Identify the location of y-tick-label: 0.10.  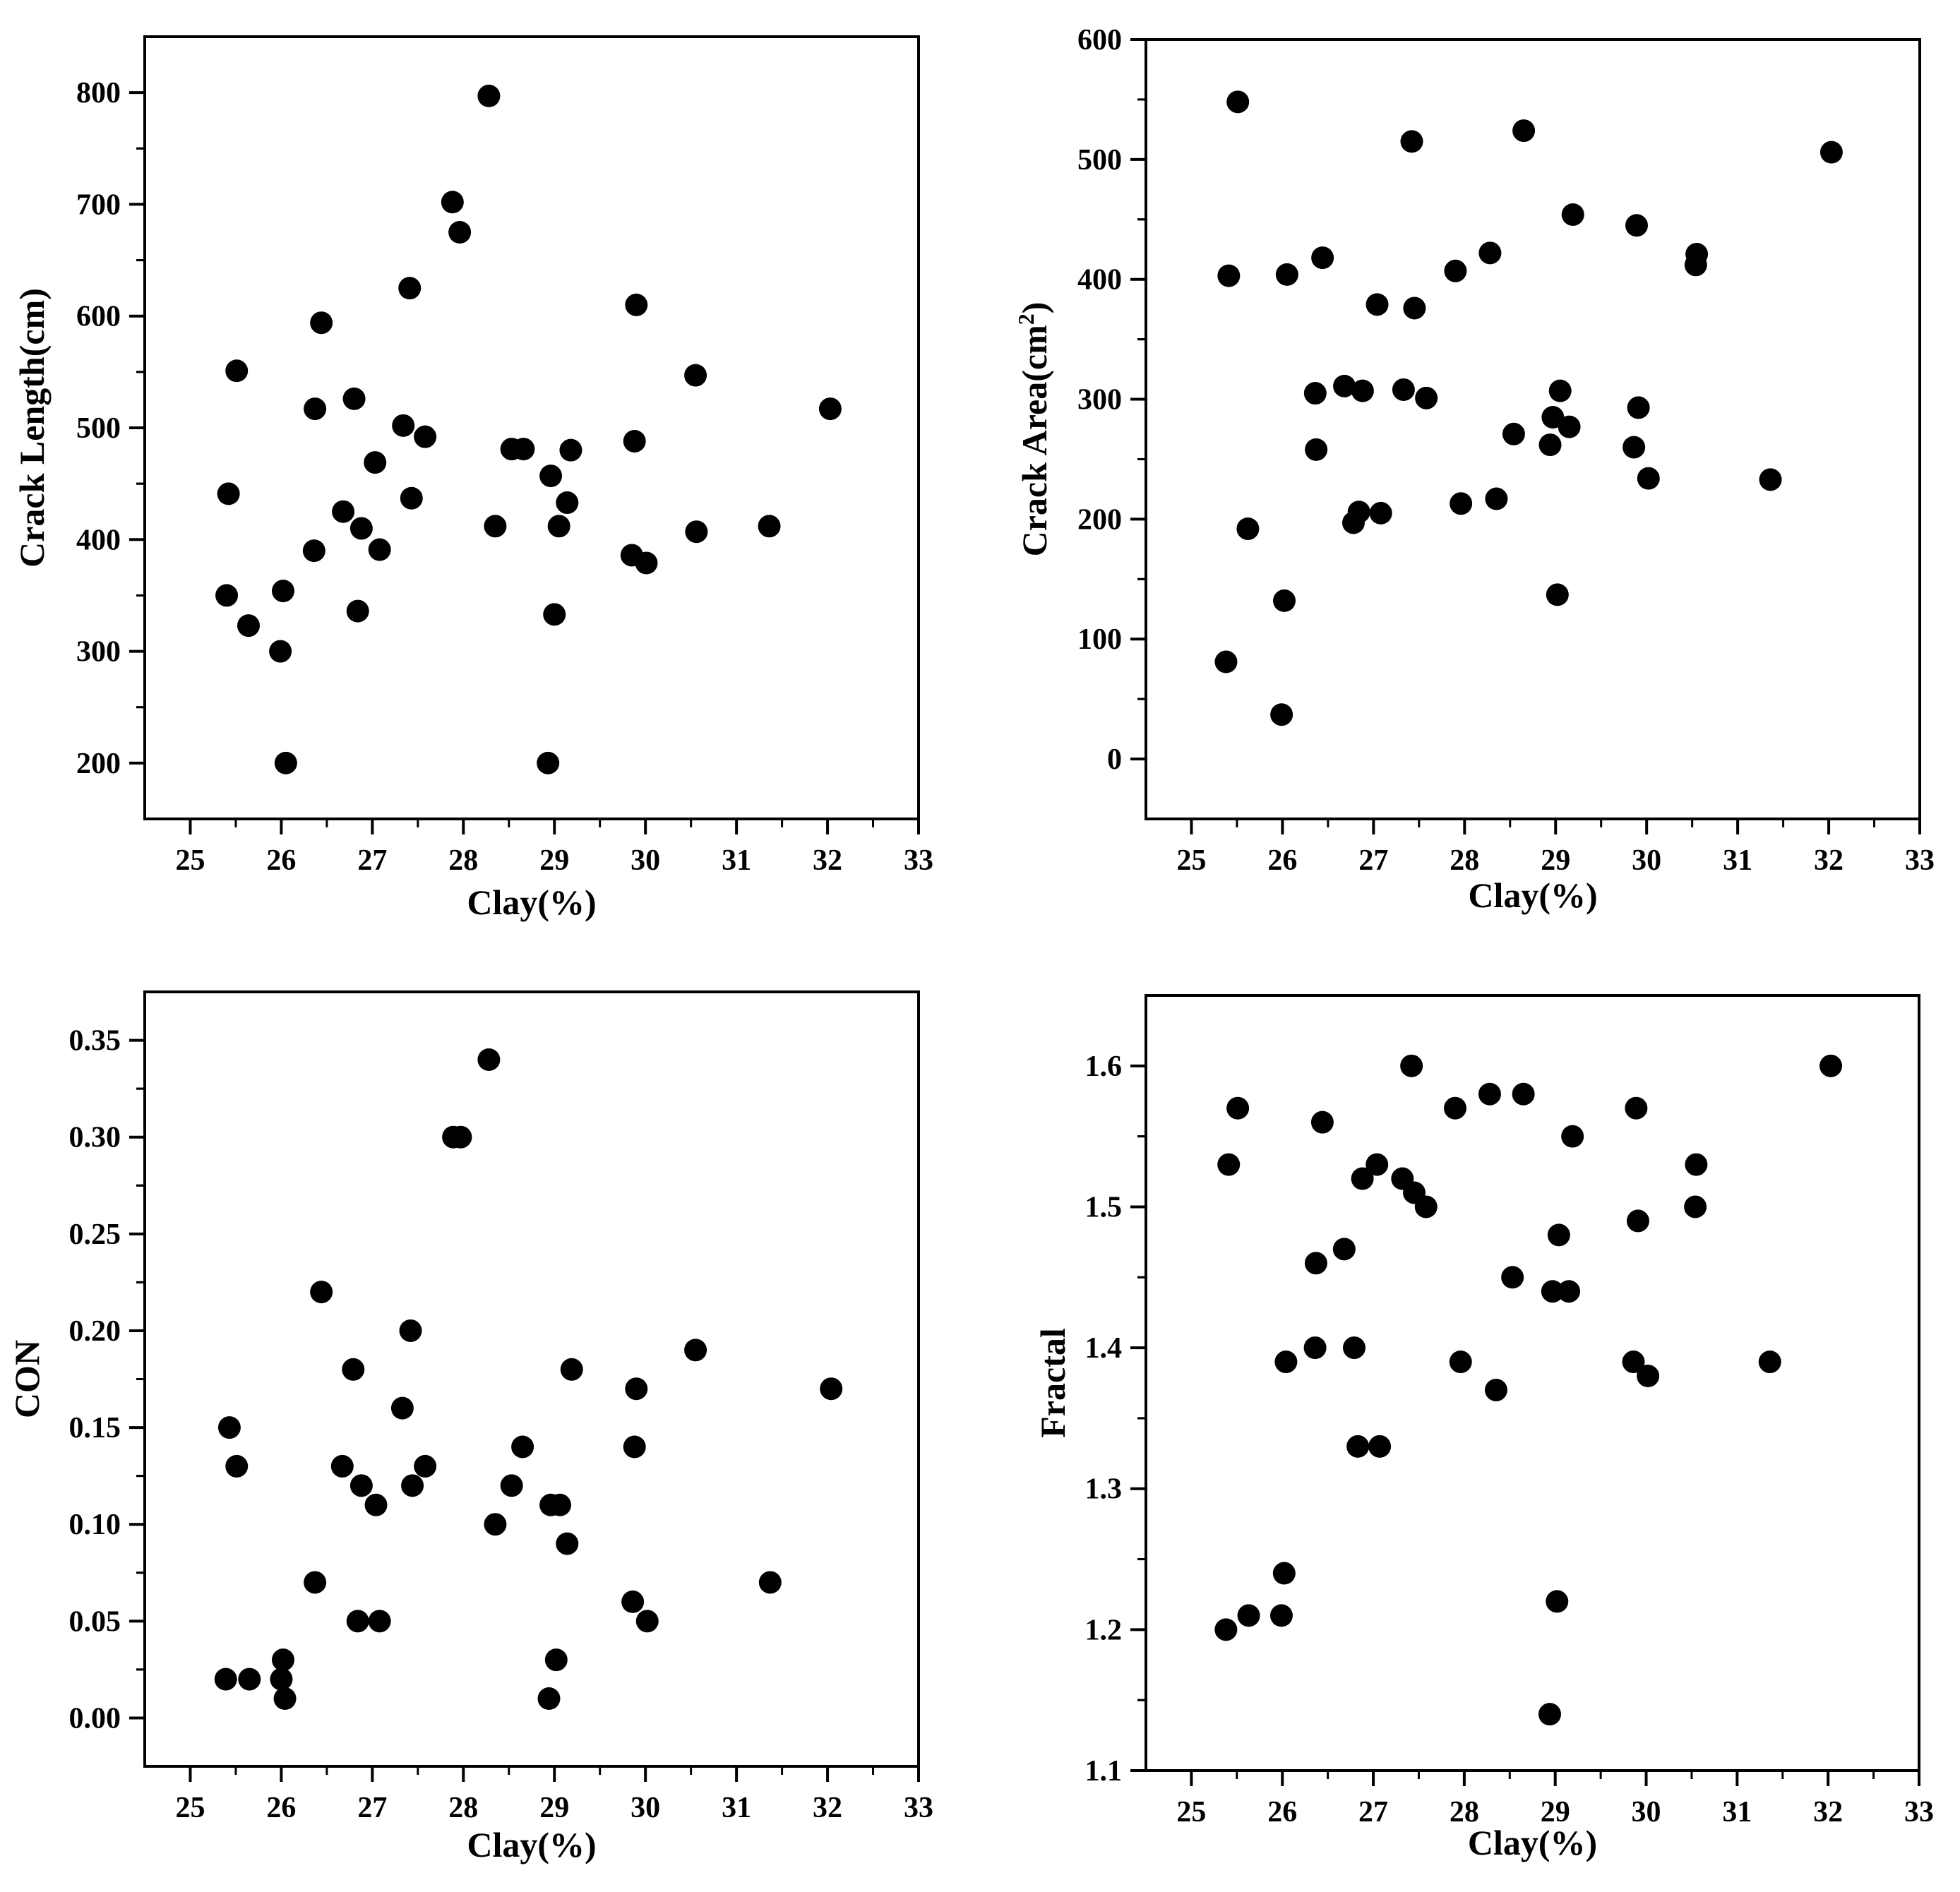
(95, 1525).